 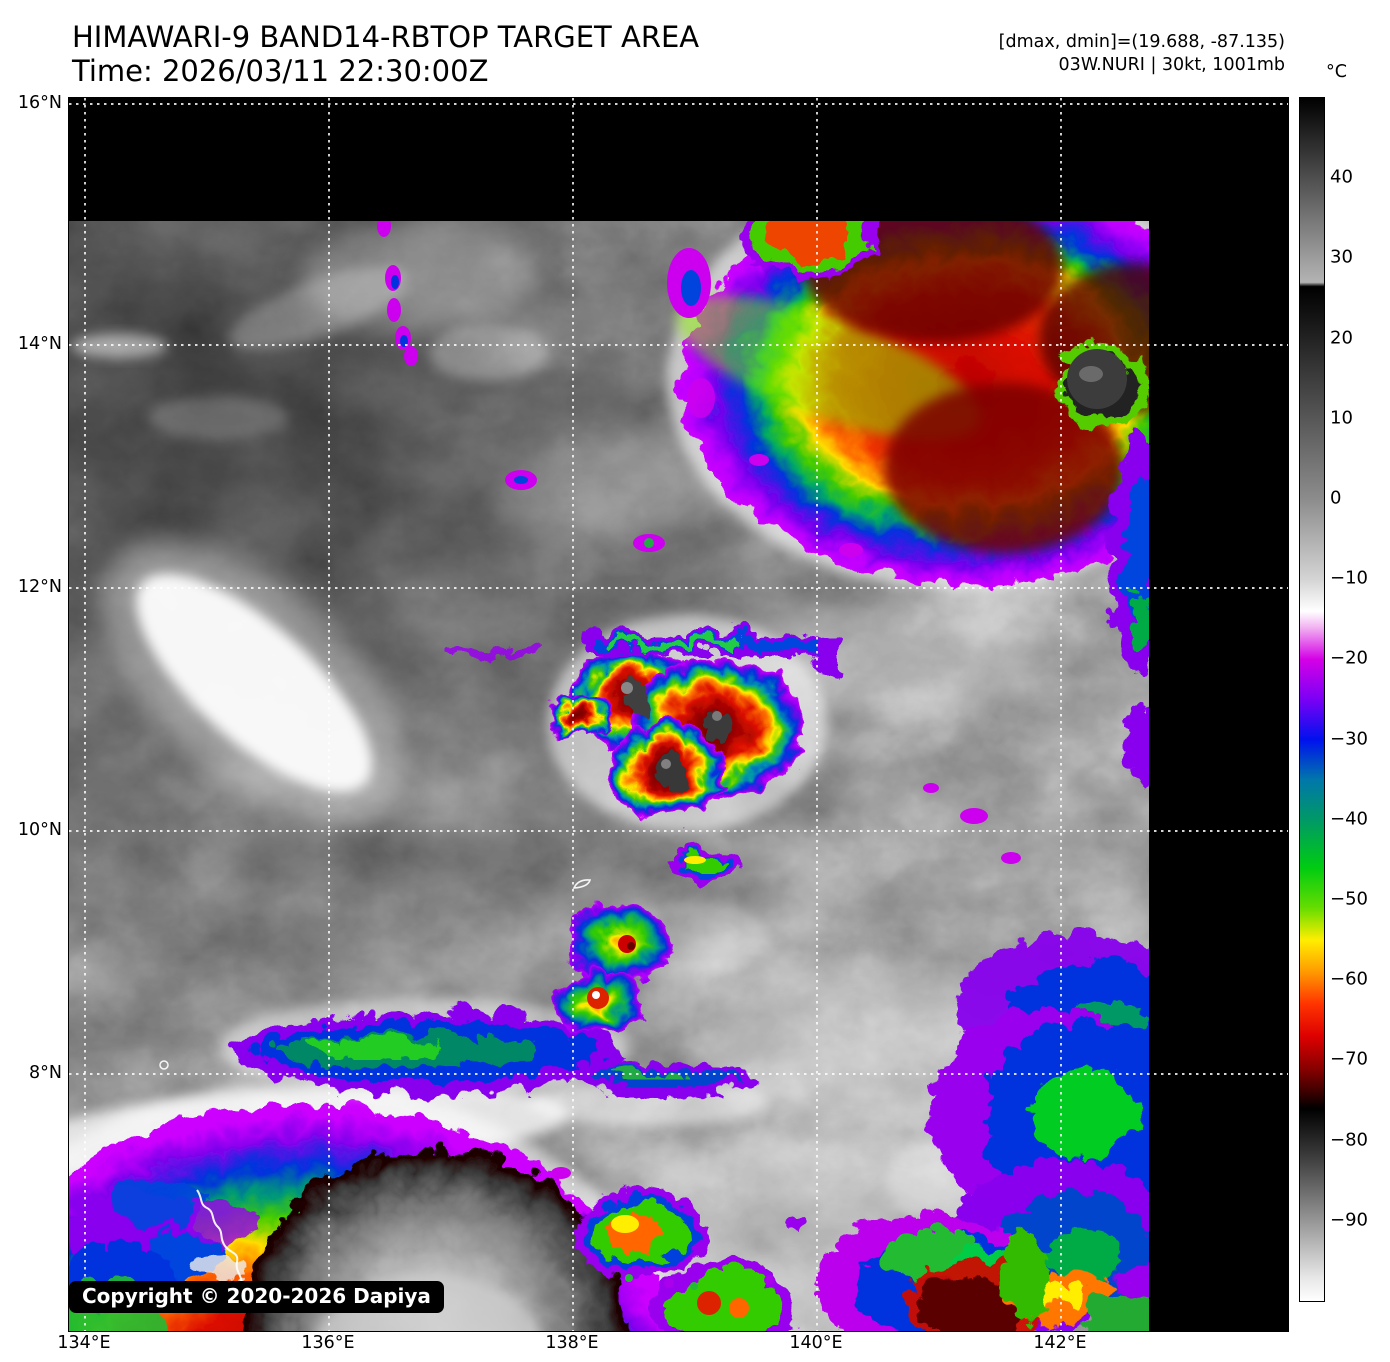 I want to click on lat-tick-label: 14°N, so click(x=39, y=344).